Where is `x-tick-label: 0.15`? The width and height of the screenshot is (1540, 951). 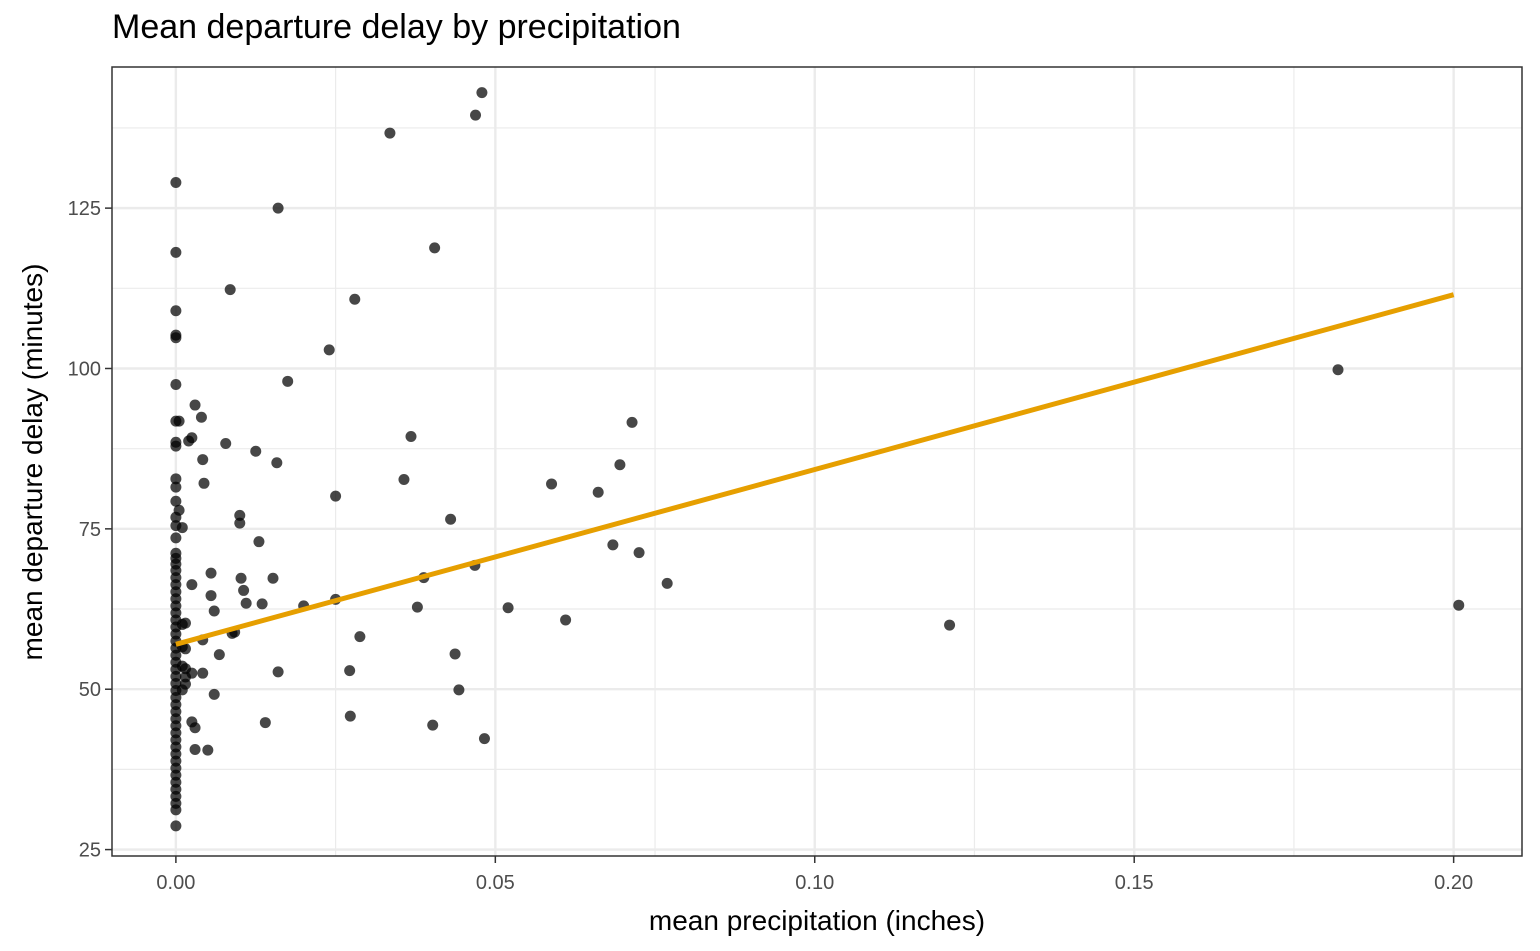
x-tick-label: 0.15 is located at coordinates (1134, 883).